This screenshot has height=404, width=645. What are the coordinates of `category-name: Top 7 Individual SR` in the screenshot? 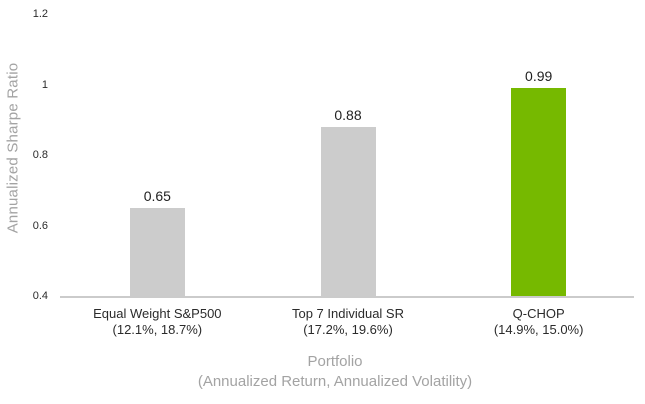 It's located at (347, 313).